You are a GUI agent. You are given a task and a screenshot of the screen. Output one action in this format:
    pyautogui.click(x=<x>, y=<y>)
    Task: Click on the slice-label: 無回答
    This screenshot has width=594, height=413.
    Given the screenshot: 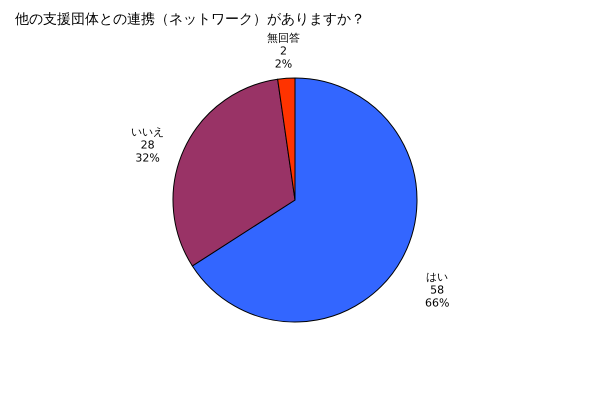 What is the action you would take?
    pyautogui.click(x=283, y=37)
    